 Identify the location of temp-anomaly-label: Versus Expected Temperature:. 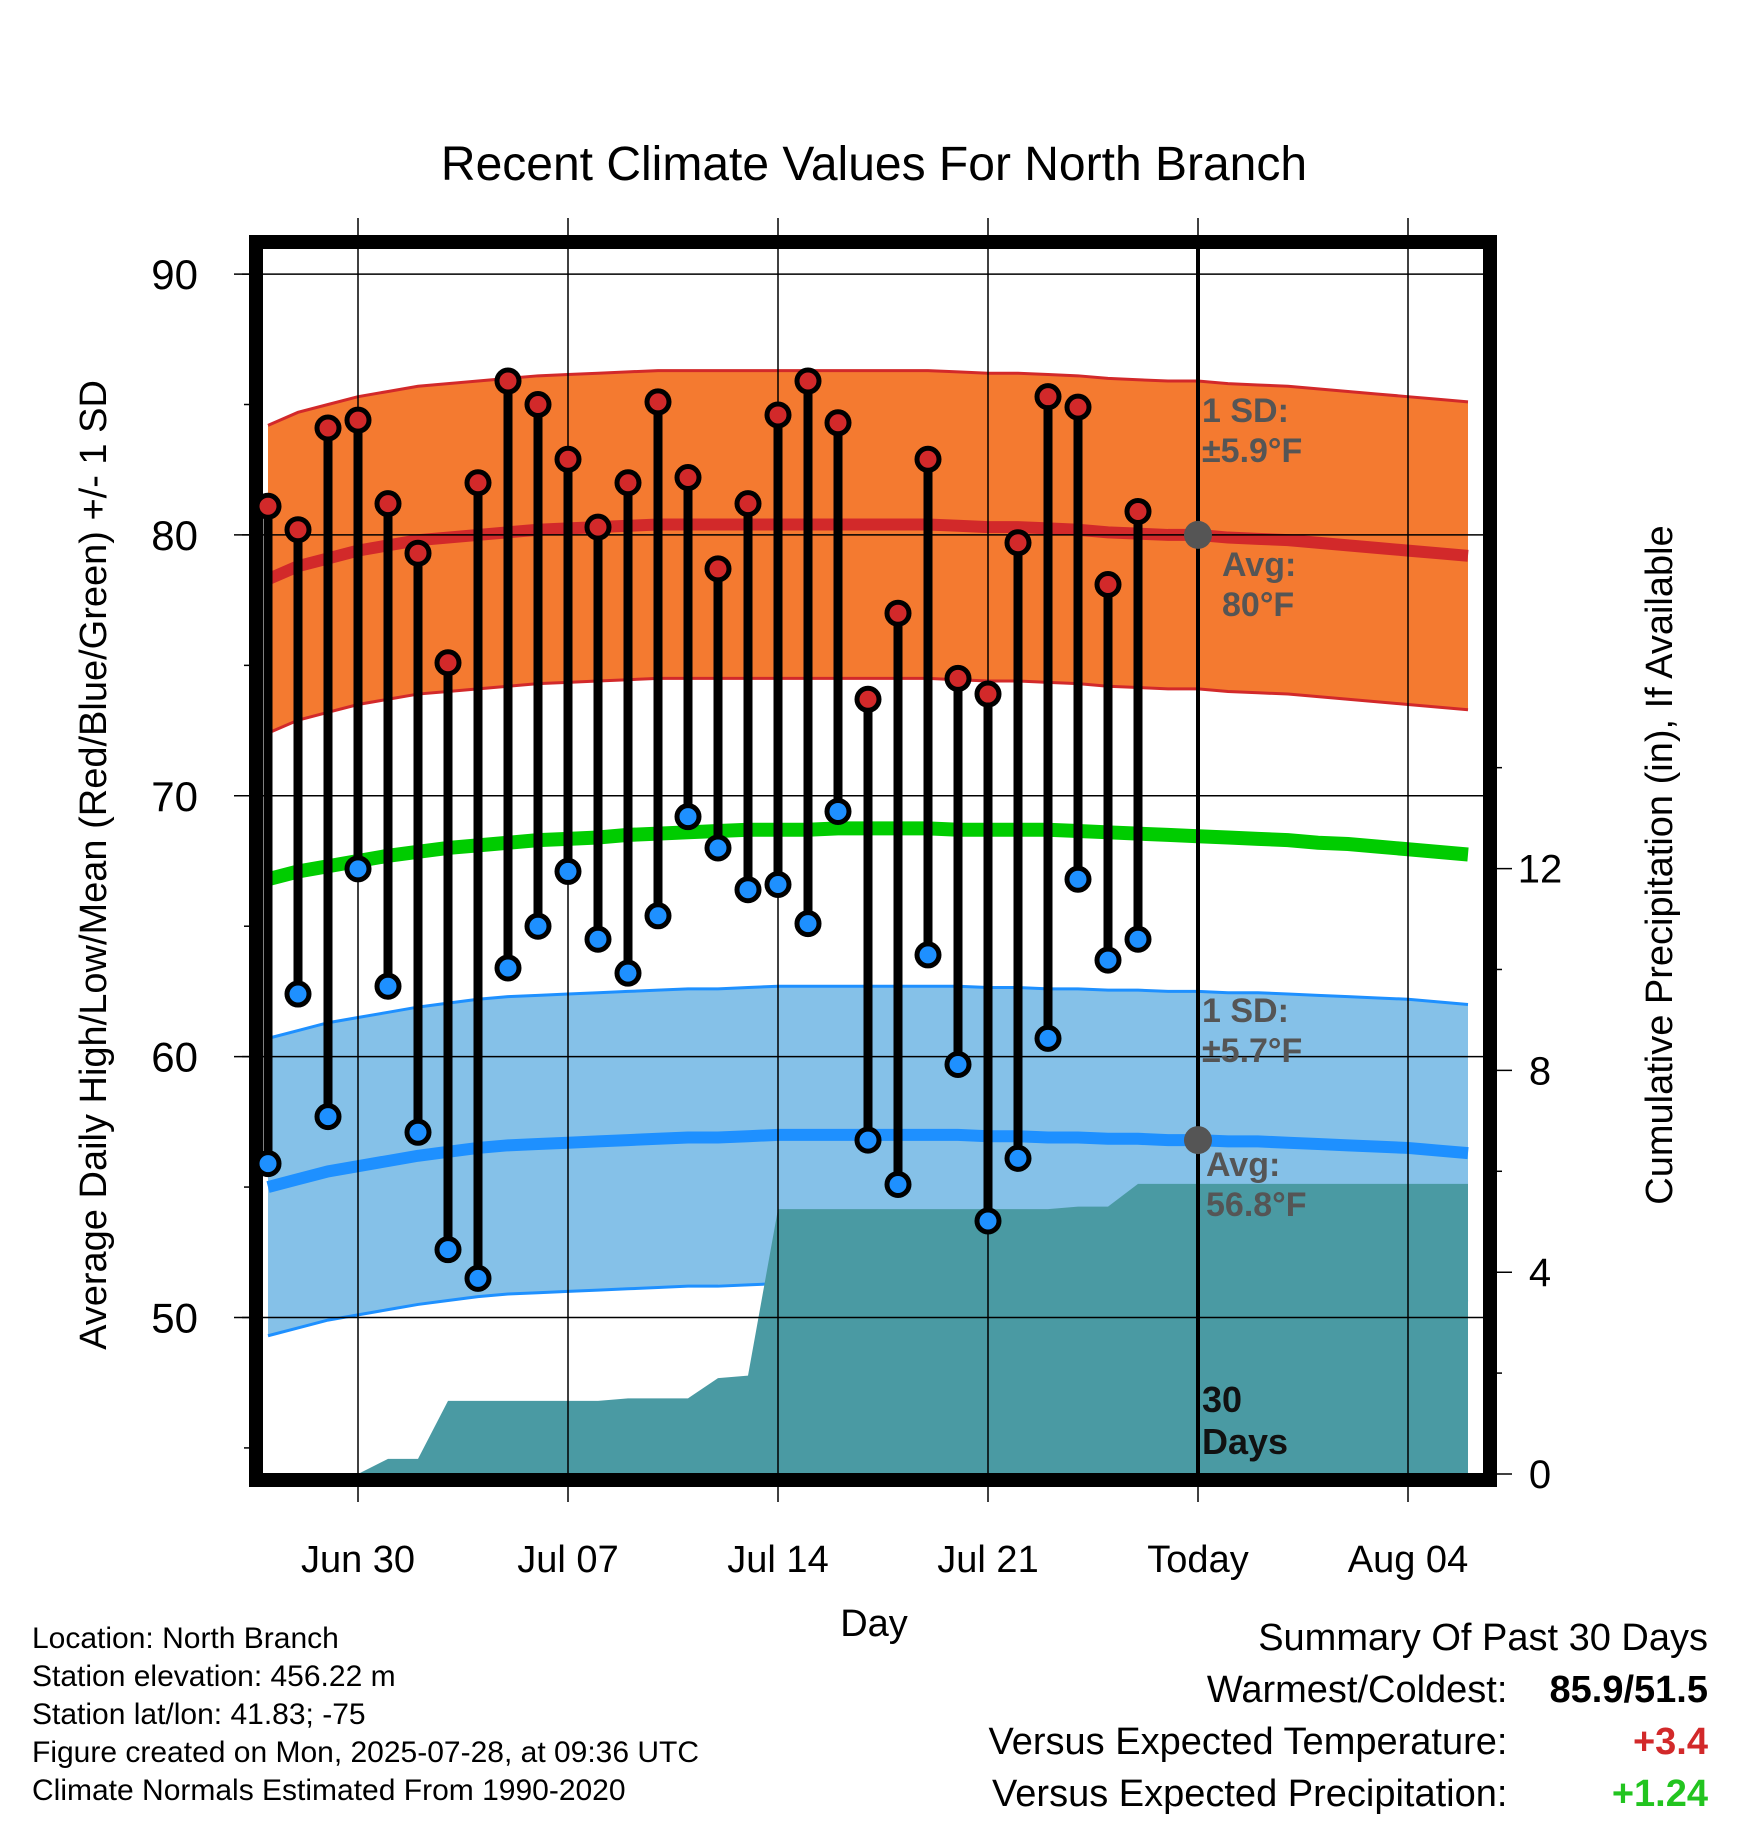
(1248, 1742).